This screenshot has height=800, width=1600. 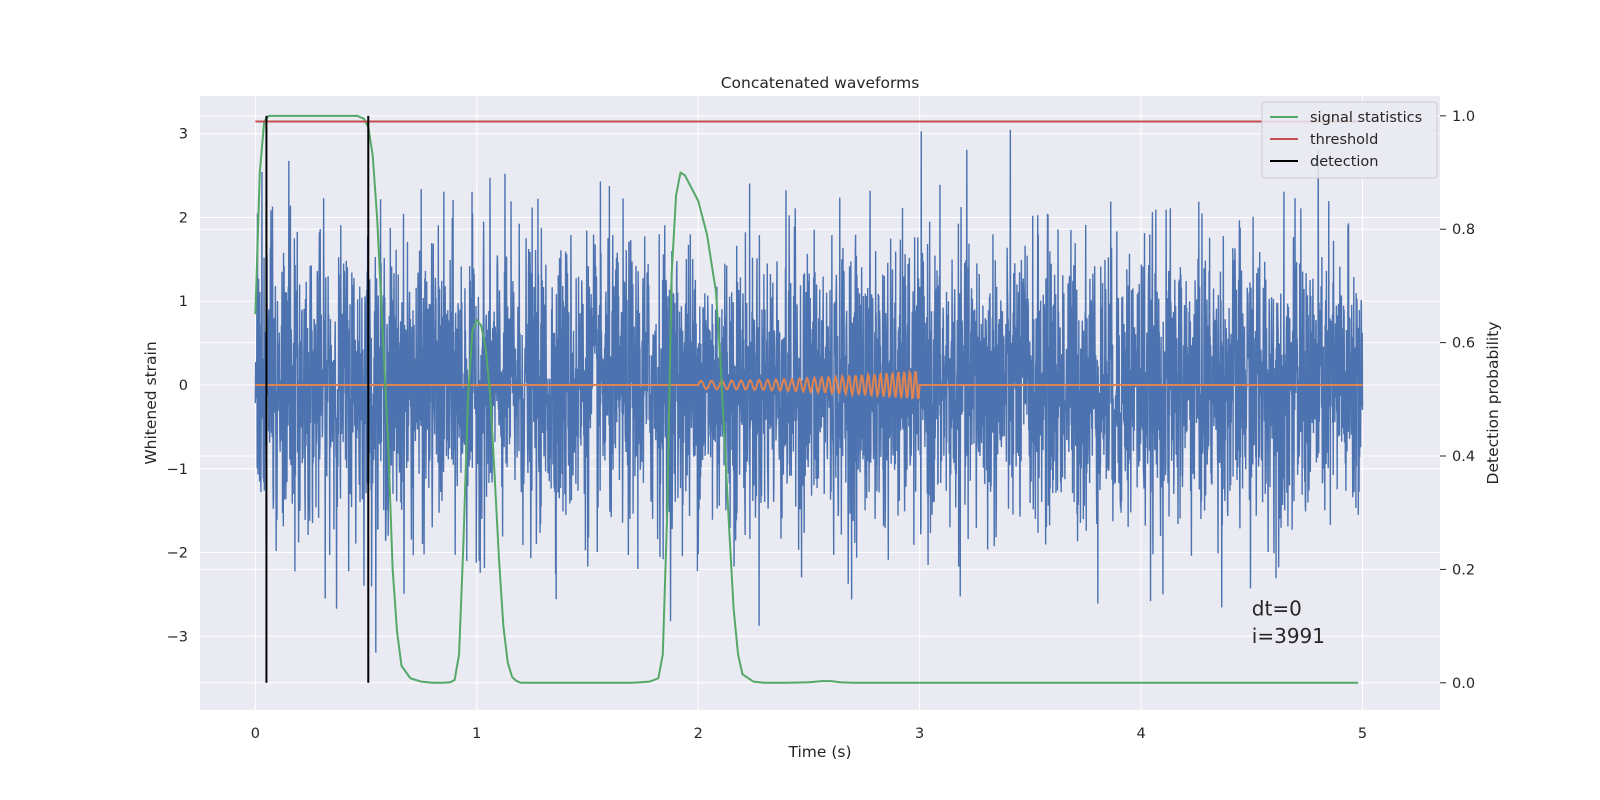 I want to click on legend-label-threshold: threshold, so click(x=1344, y=140).